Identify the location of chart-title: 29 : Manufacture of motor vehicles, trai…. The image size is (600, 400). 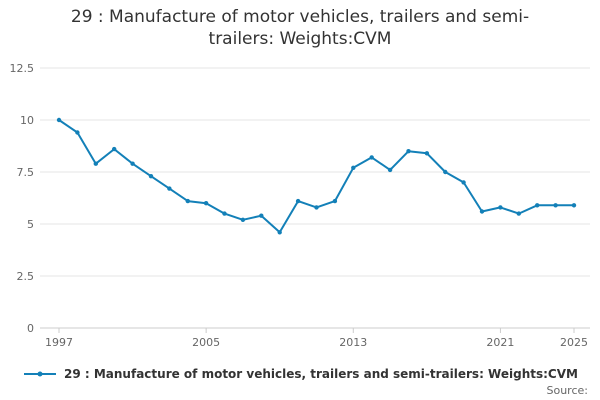
(300, 28).